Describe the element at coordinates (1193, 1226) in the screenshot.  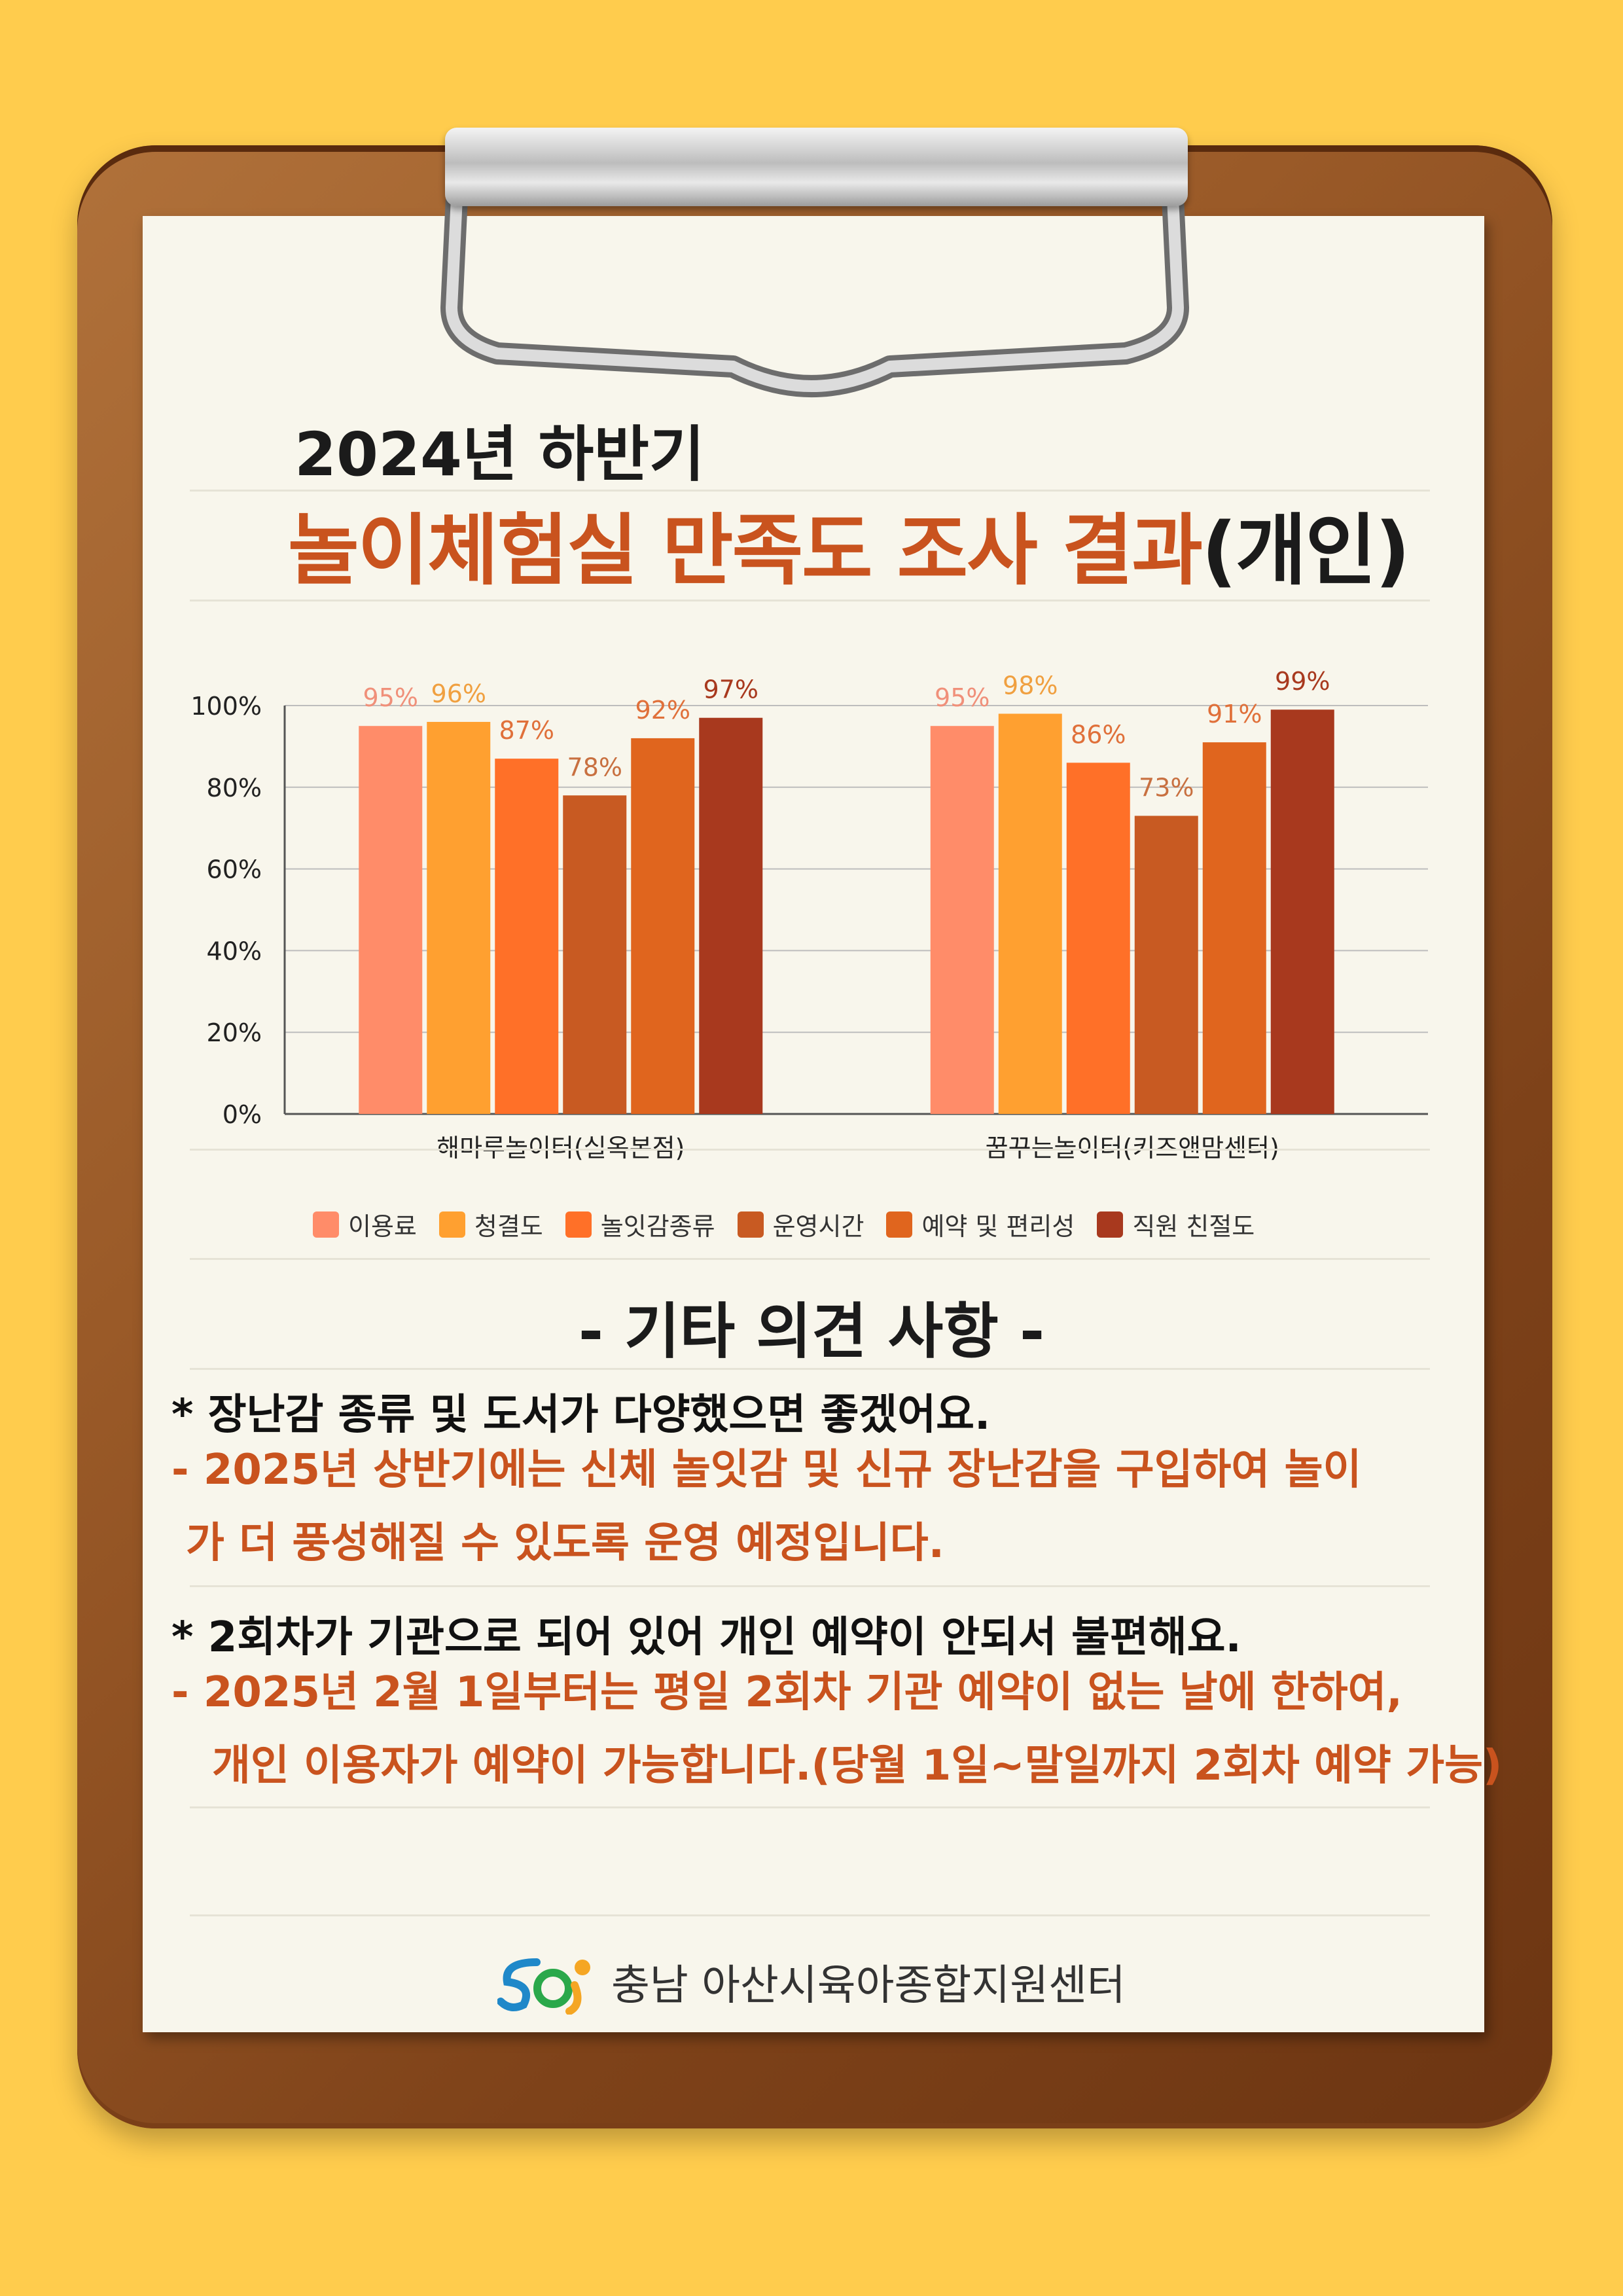
I see `legend-label: 직원 친절도` at that location.